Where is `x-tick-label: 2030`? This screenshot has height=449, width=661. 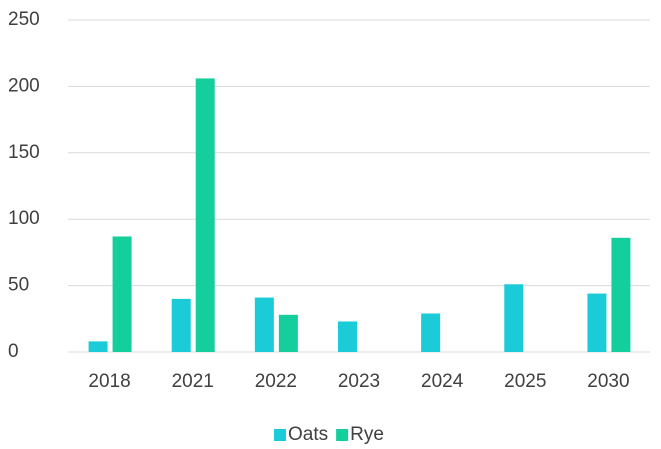 x-tick-label: 2030 is located at coordinates (608, 381).